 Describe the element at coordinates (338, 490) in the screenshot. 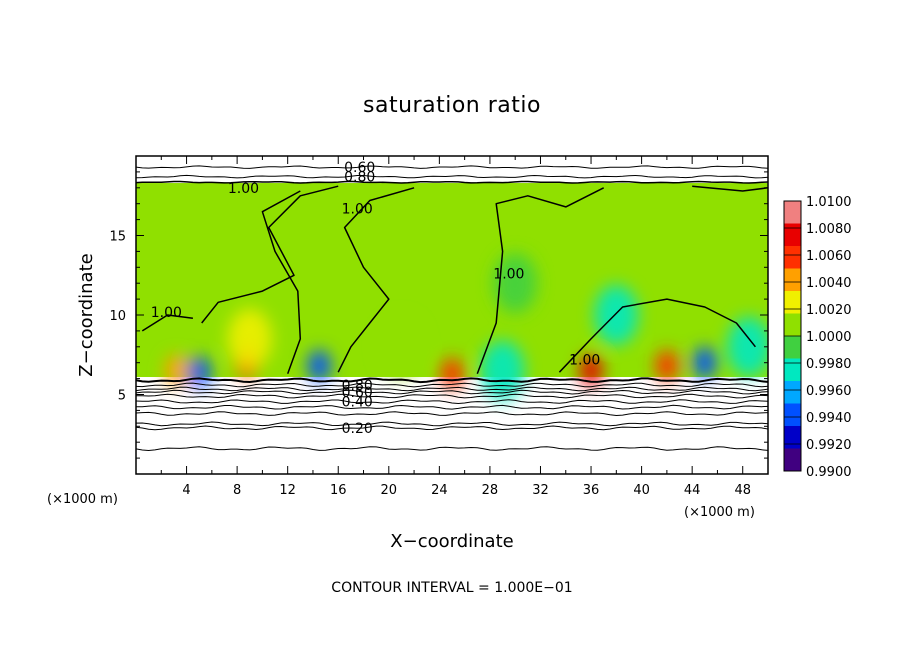

I see `x-tick-label: 16` at that location.